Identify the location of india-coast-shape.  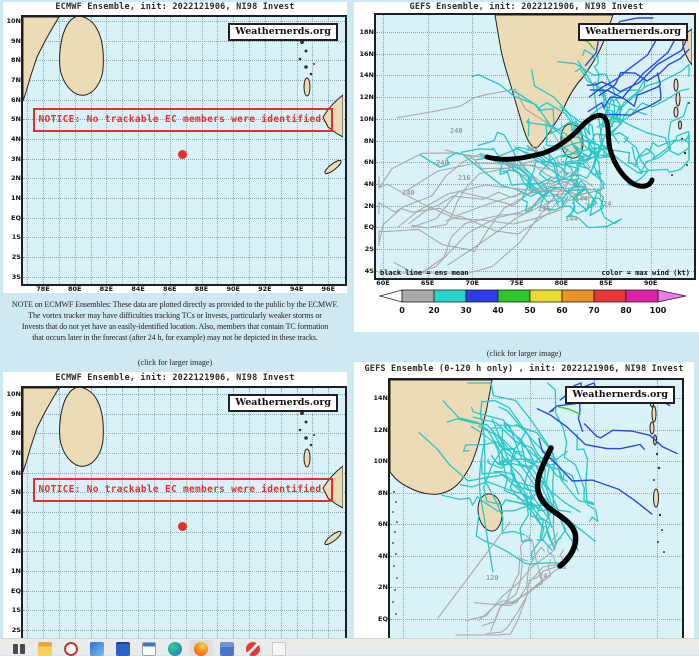
(441, 437).